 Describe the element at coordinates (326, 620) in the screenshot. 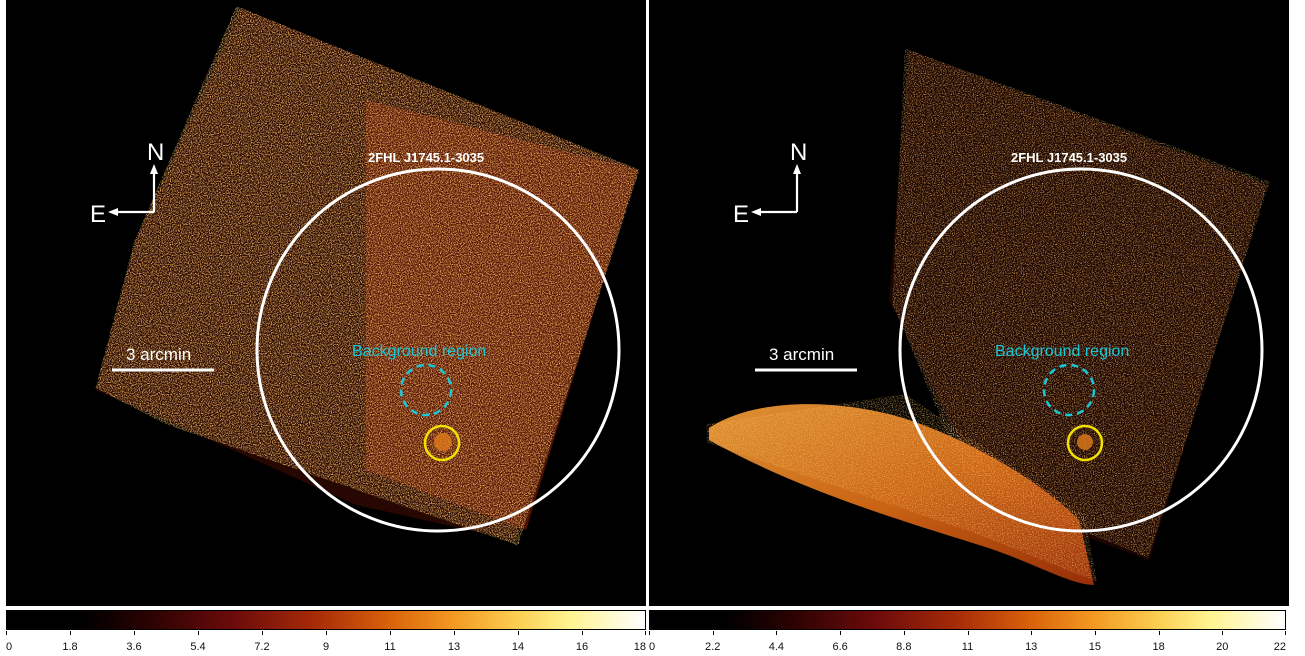

I see `colorbar-left` at that location.